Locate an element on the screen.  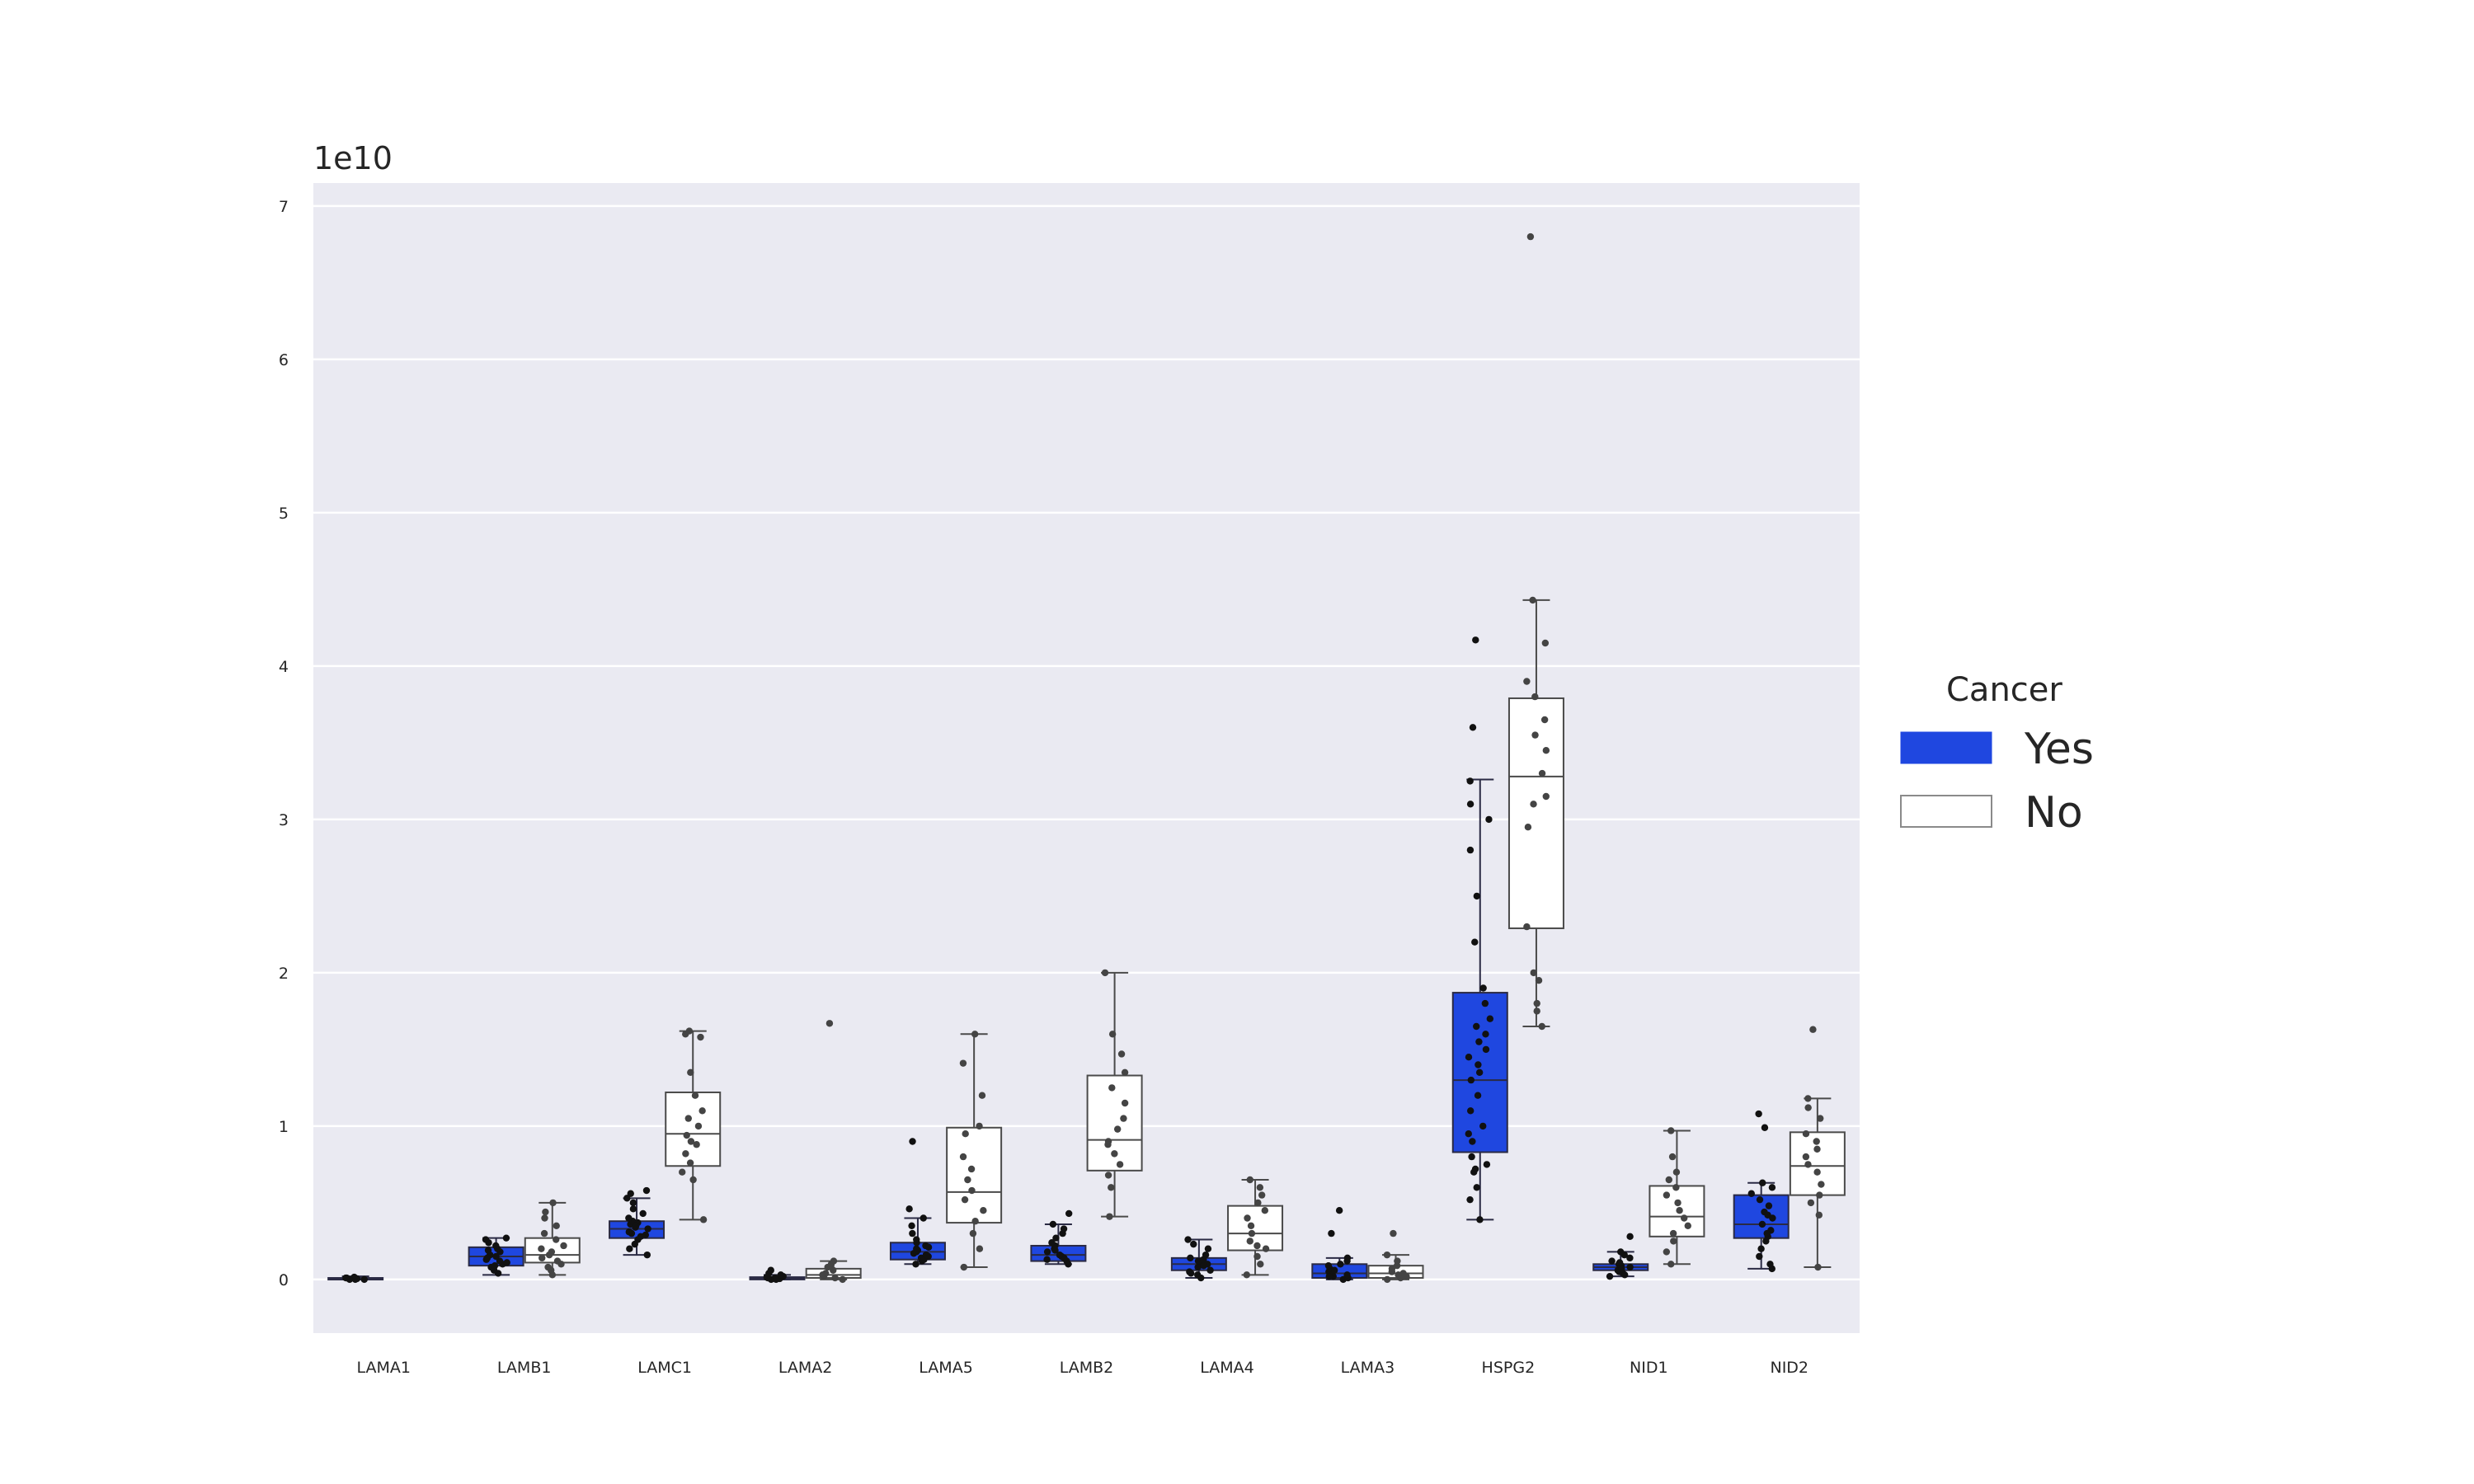
x-tick-label: NID1 is located at coordinates (1649, 1368).